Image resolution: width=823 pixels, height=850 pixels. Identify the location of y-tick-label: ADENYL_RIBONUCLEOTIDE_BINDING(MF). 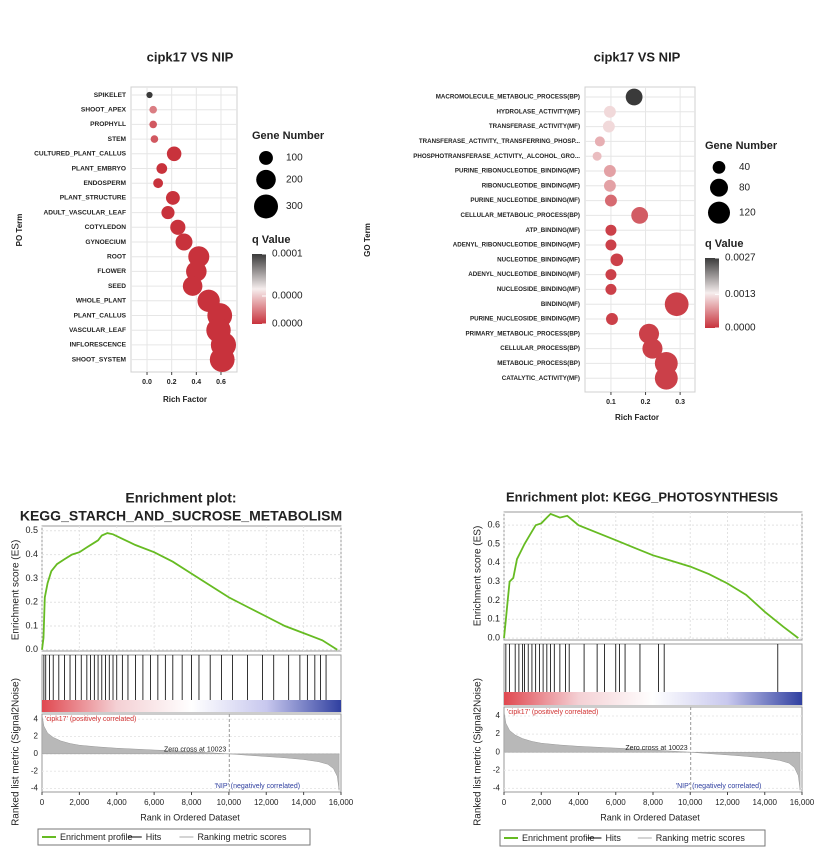
(516, 245).